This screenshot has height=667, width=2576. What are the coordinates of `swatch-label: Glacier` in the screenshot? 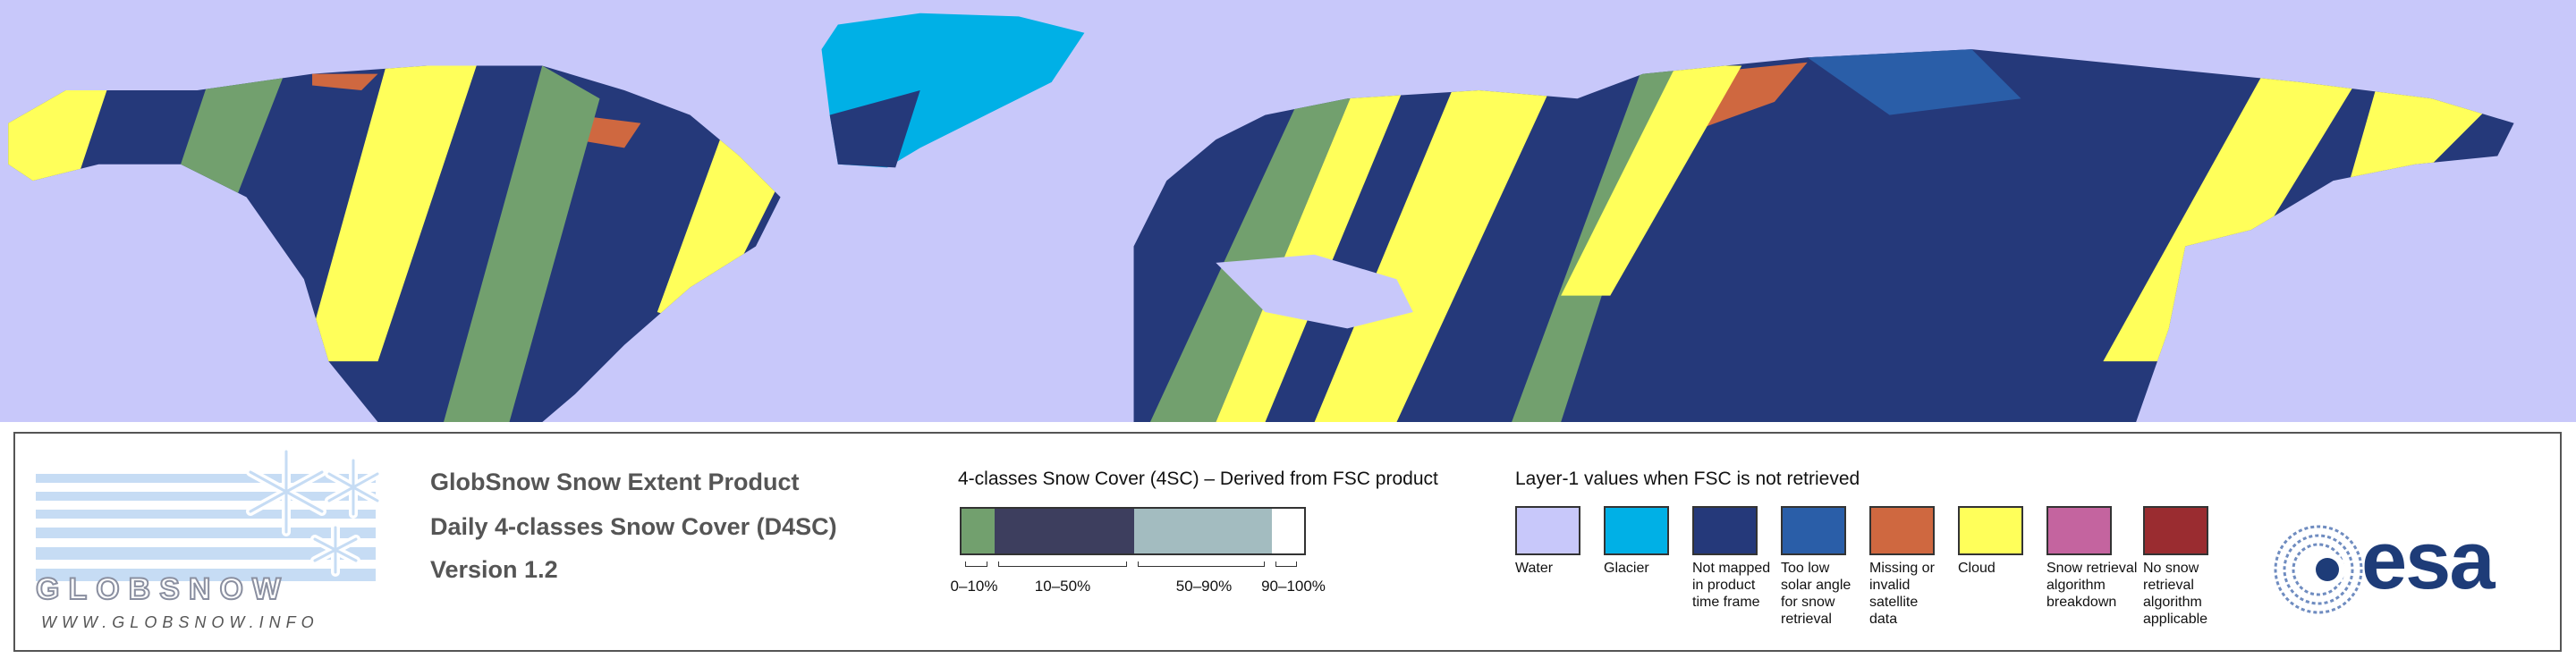 It's located at (1626, 568).